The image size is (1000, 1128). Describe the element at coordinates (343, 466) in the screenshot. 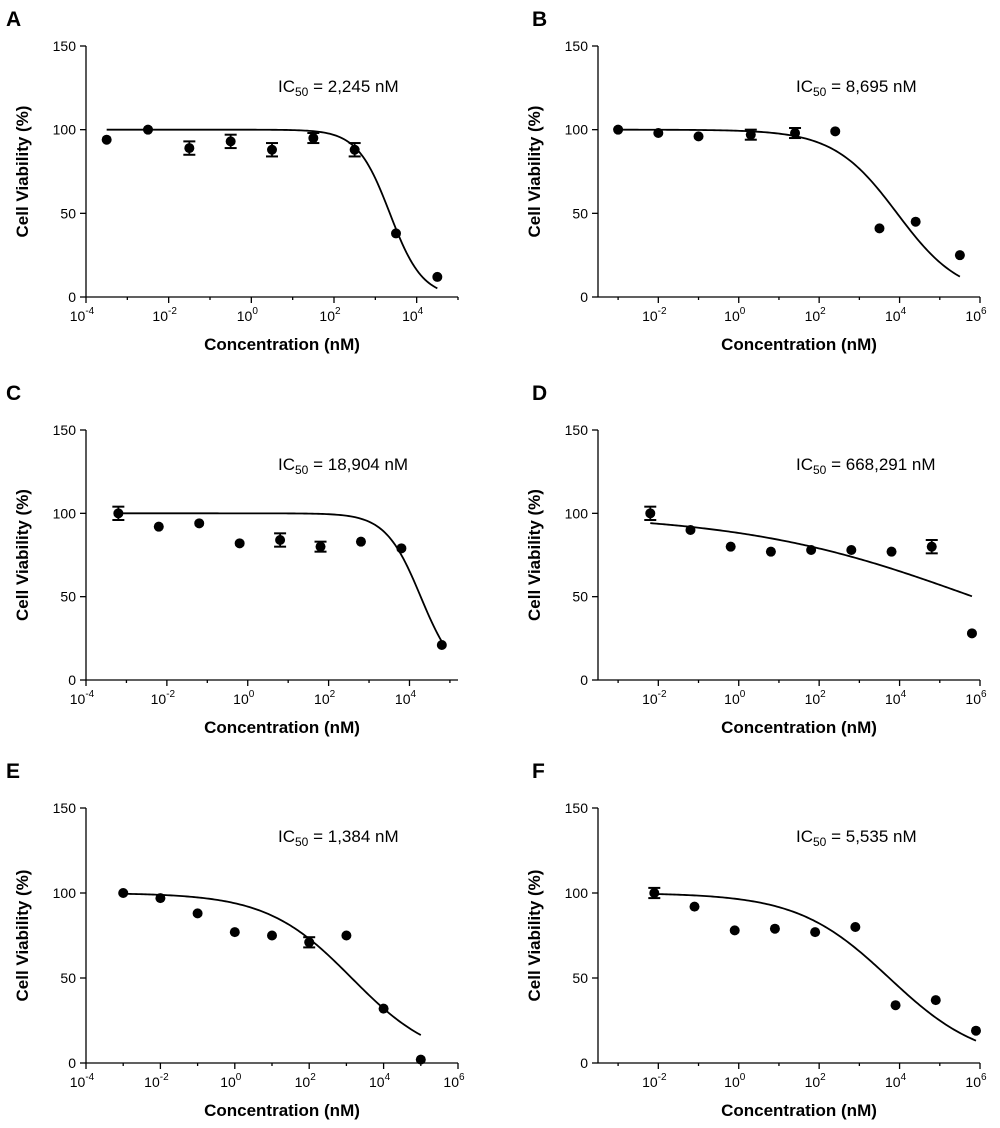

I see `ic50-annotation: IC50 = 18,904 nM` at that location.